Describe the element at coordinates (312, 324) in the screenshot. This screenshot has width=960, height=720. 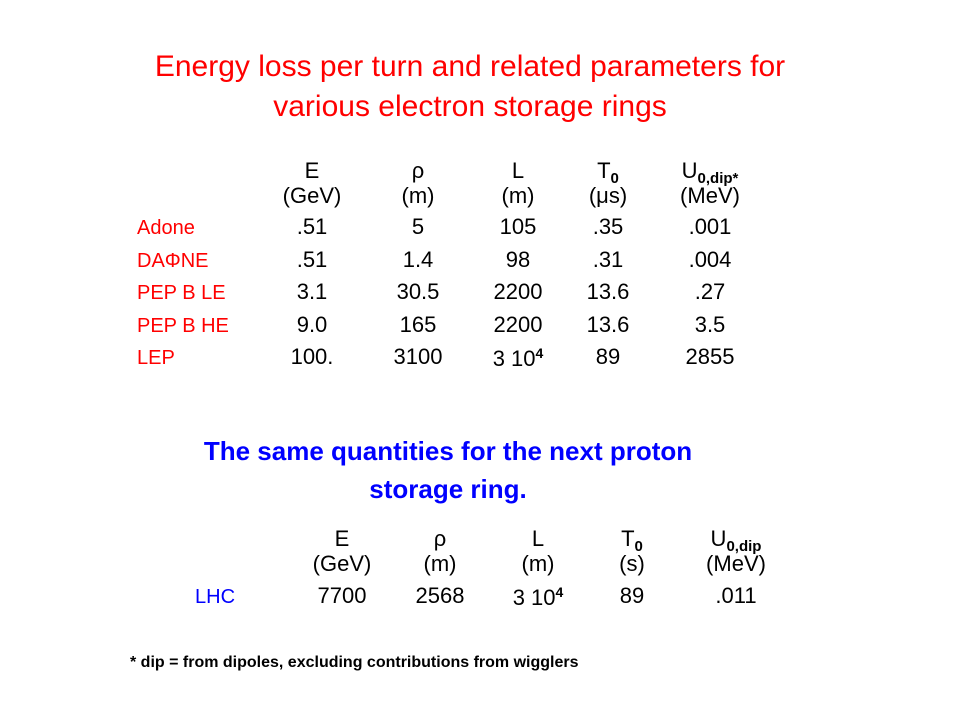
I see `cell-value: 9.0` at that location.